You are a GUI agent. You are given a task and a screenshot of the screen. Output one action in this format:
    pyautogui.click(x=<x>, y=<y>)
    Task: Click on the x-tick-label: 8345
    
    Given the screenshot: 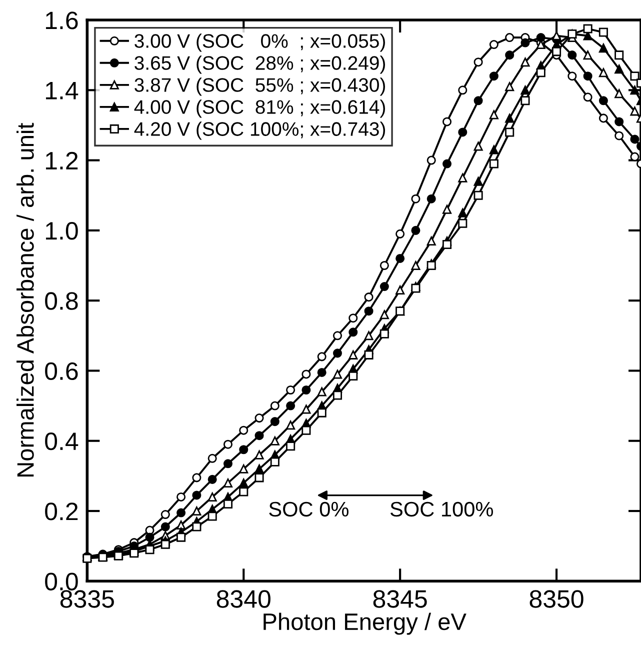 What is the action you would take?
    pyautogui.click(x=400, y=599)
    